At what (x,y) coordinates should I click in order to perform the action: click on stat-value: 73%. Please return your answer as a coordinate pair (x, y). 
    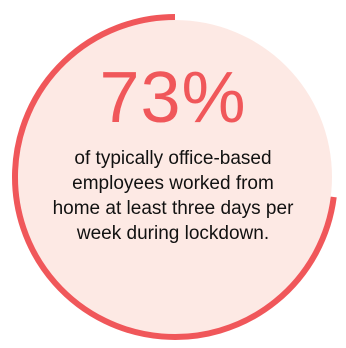
    Looking at the image, I should click on (173, 98).